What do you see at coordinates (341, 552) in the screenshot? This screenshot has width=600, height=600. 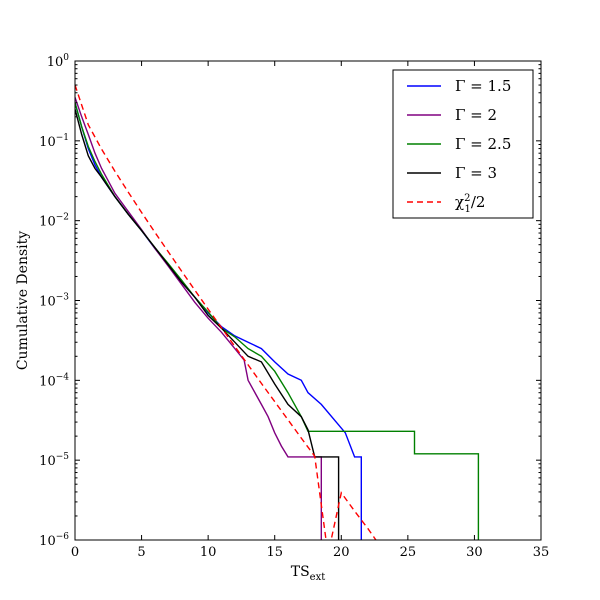 I see `x-tick-label: 20` at bounding box center [341, 552].